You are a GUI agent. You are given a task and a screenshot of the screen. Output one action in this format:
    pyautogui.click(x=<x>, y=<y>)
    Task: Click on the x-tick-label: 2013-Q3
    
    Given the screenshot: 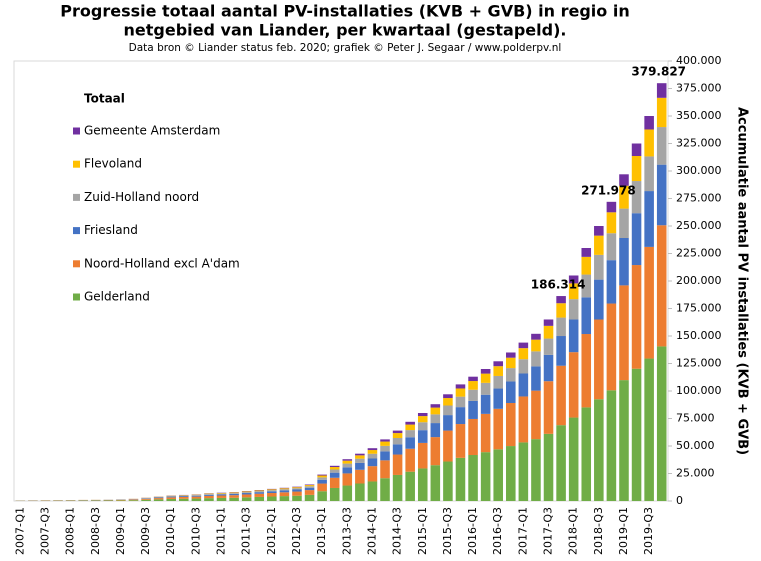 What is the action you would take?
    pyautogui.click(x=346, y=531)
    